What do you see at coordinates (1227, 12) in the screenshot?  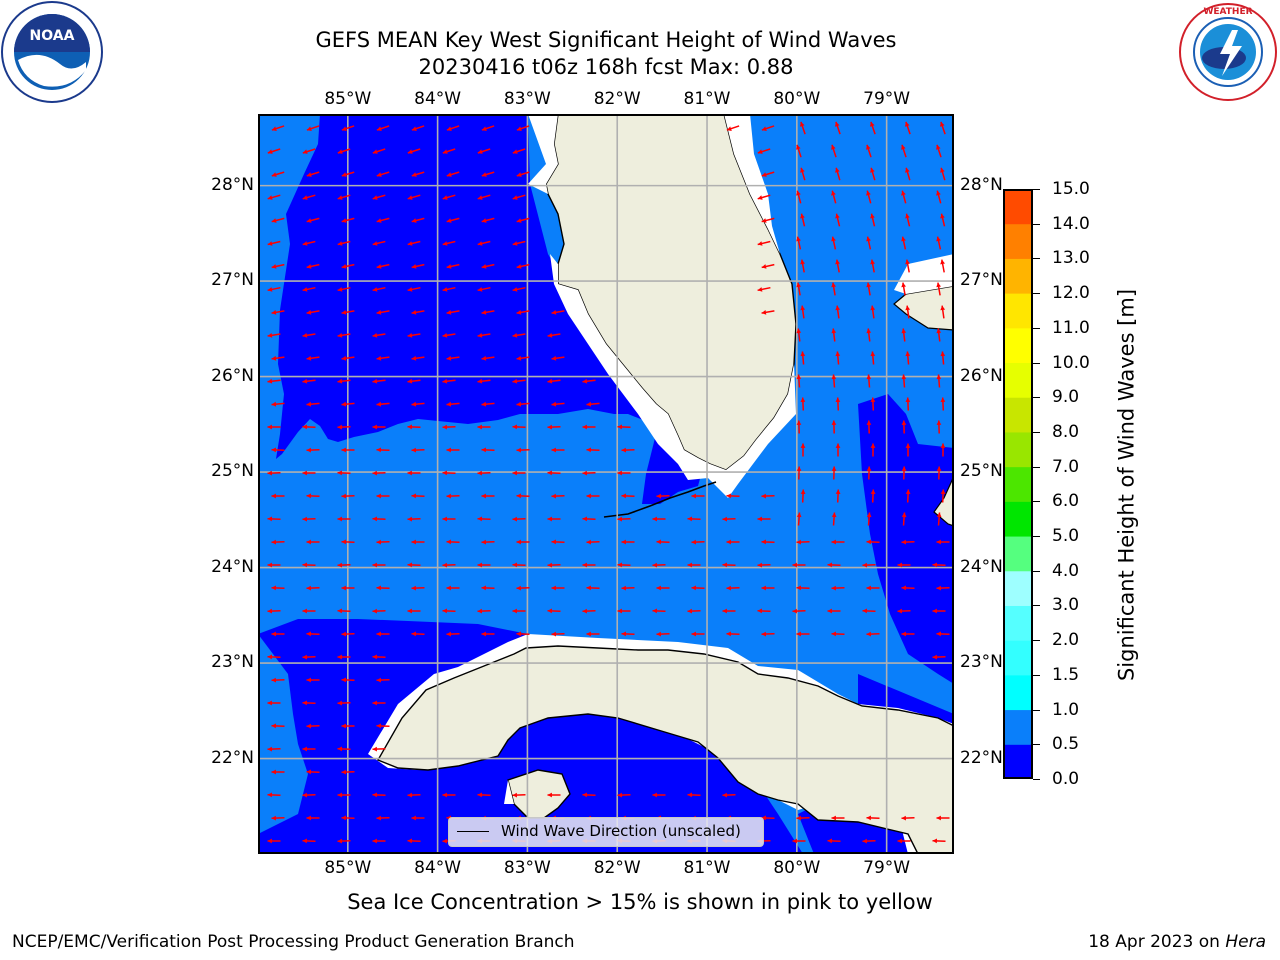 I see `svg-text: WEATHER` at bounding box center [1227, 12].